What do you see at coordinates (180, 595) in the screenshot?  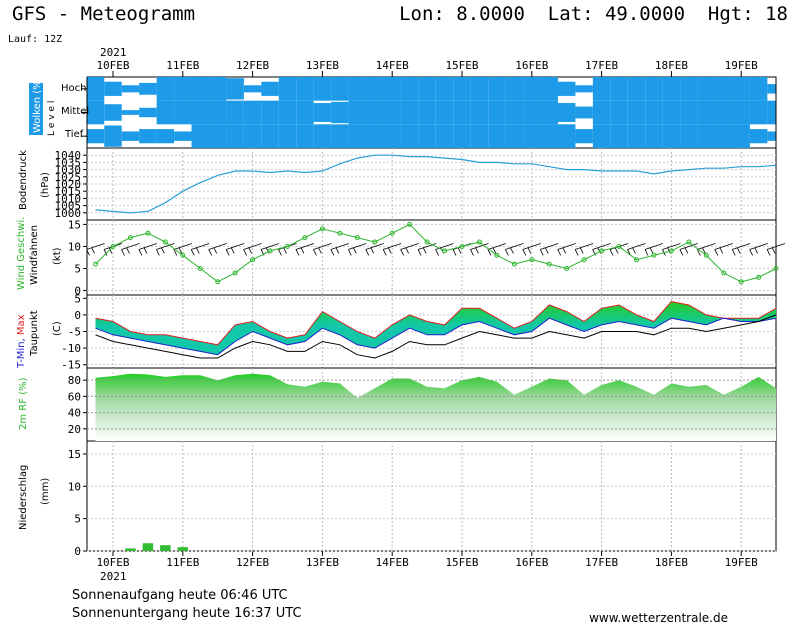 I see `sunrise-text: Sonnenaufgang heute 06:46 UTC` at bounding box center [180, 595].